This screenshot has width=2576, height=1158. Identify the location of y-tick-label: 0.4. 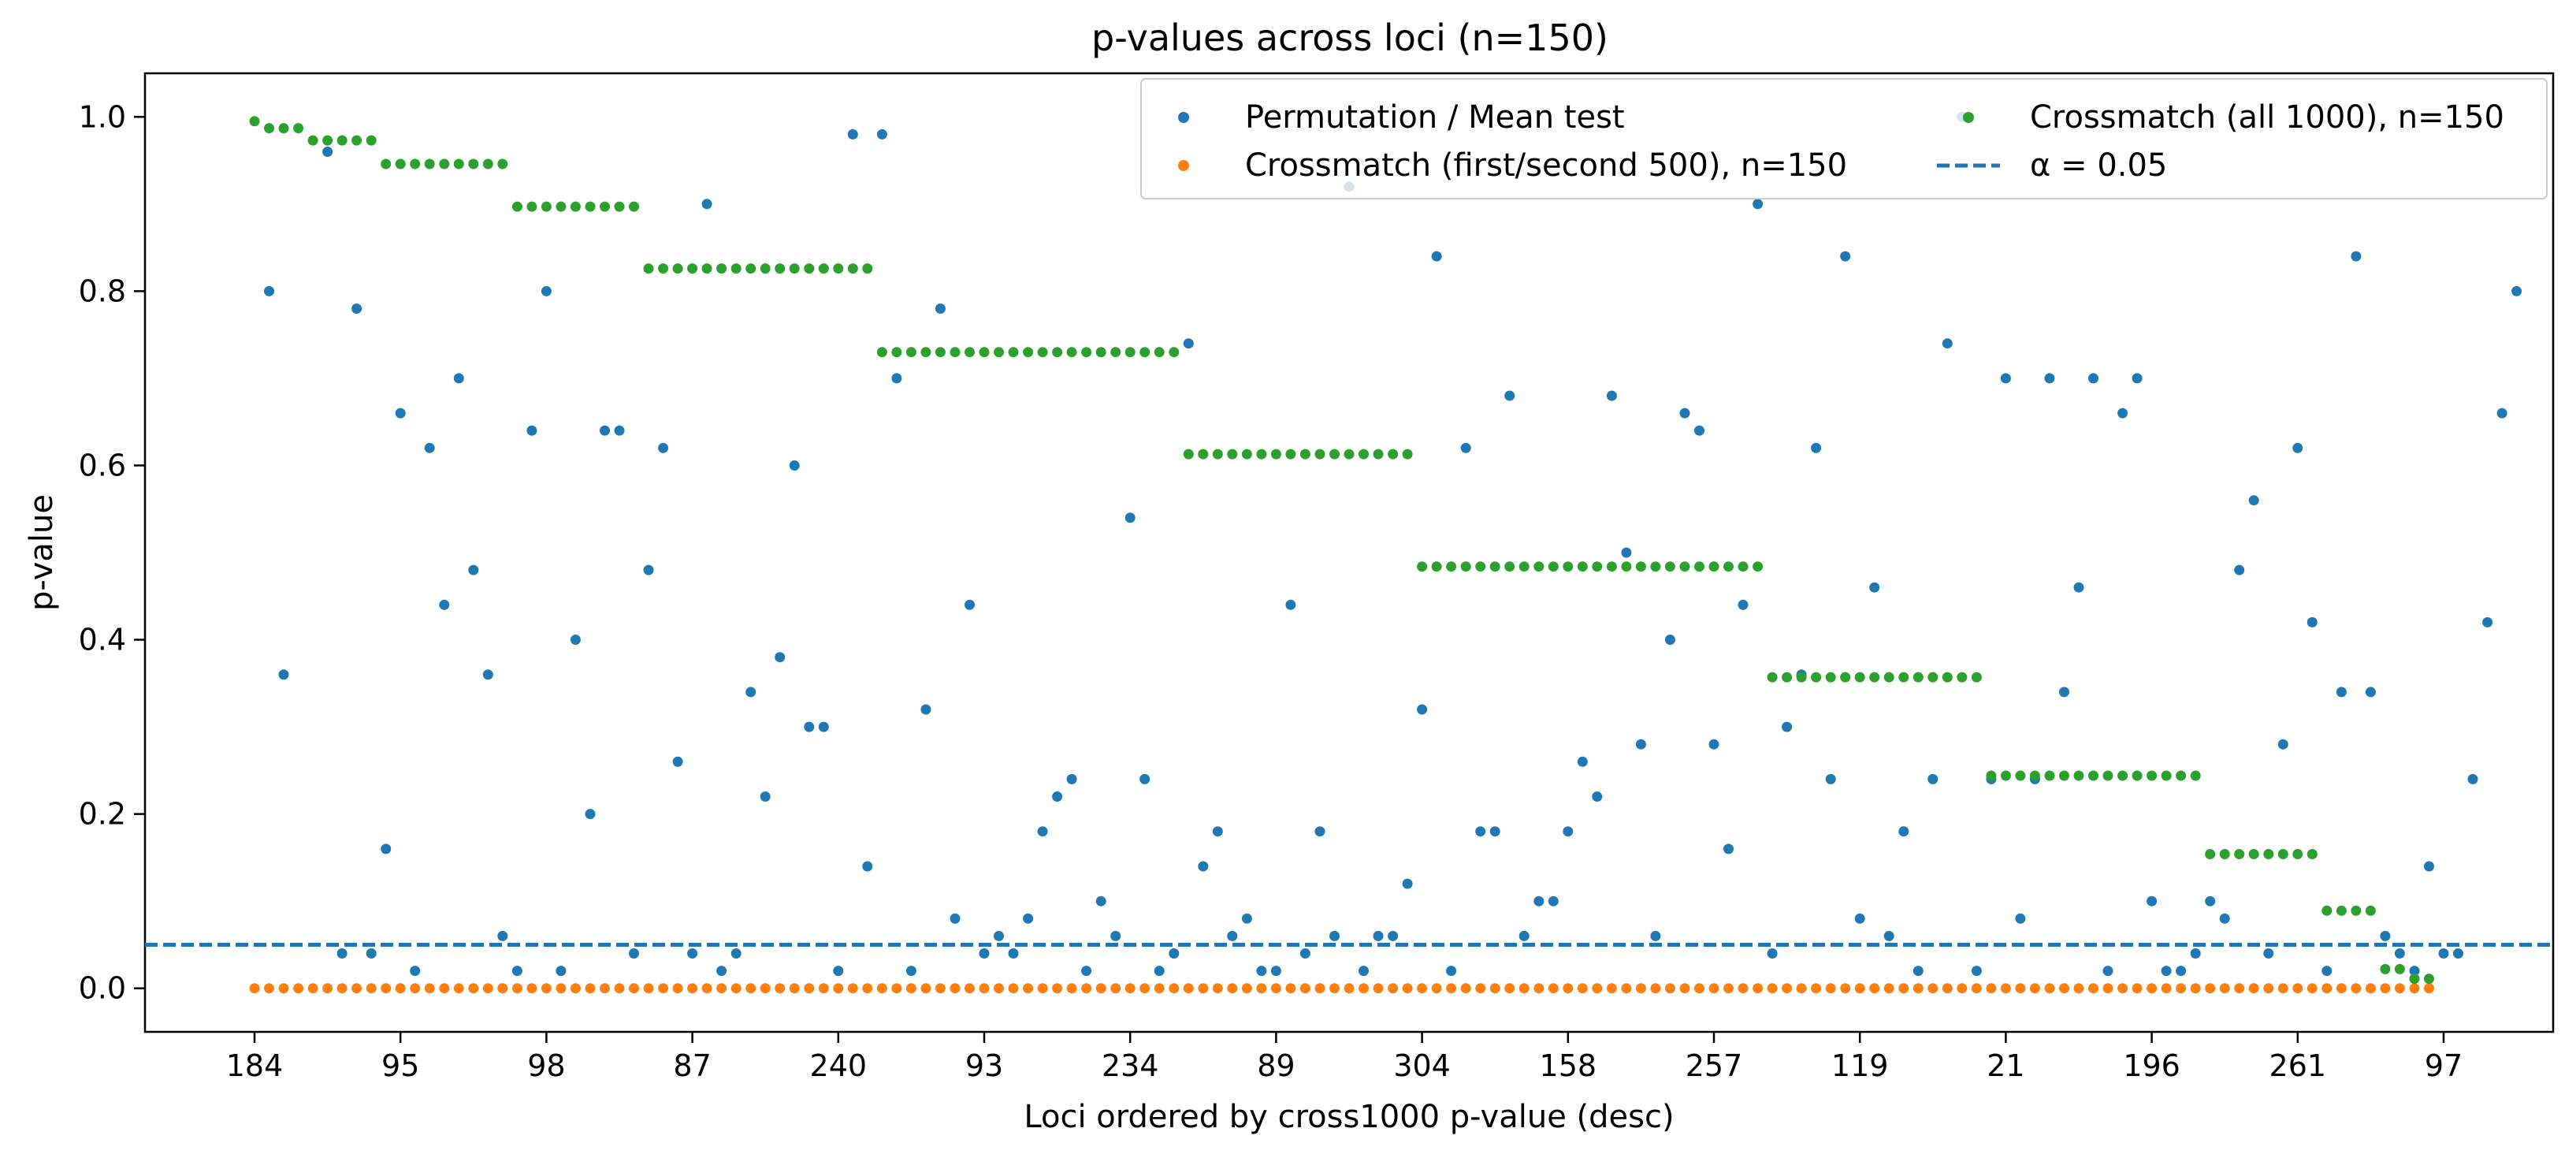
(102, 640).